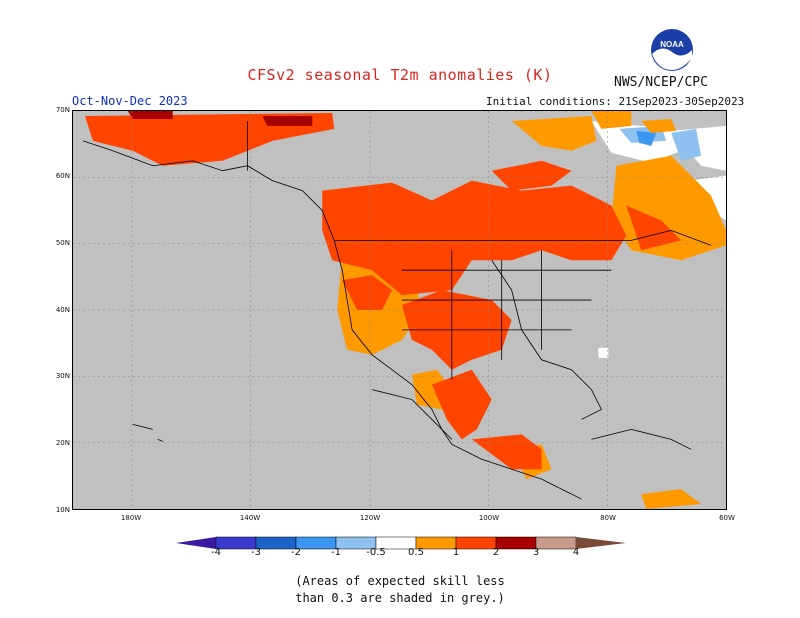 This screenshot has width=800, height=618. Describe the element at coordinates (336, 552) in the screenshot. I see `colorbar-tick: -1` at that location.